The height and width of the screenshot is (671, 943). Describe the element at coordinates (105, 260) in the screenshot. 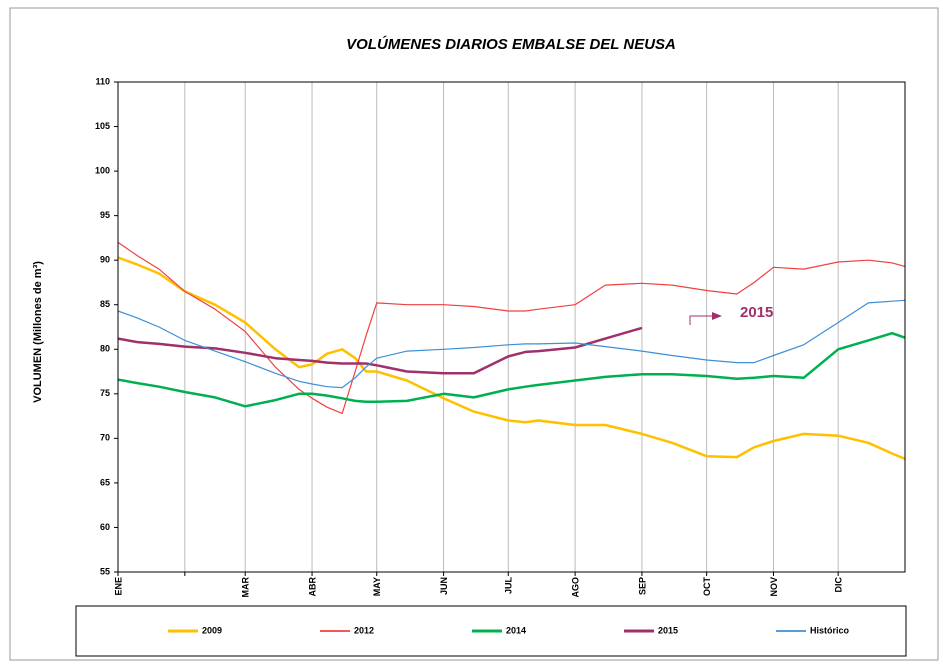

I see `y-tick-label: 90` at that location.